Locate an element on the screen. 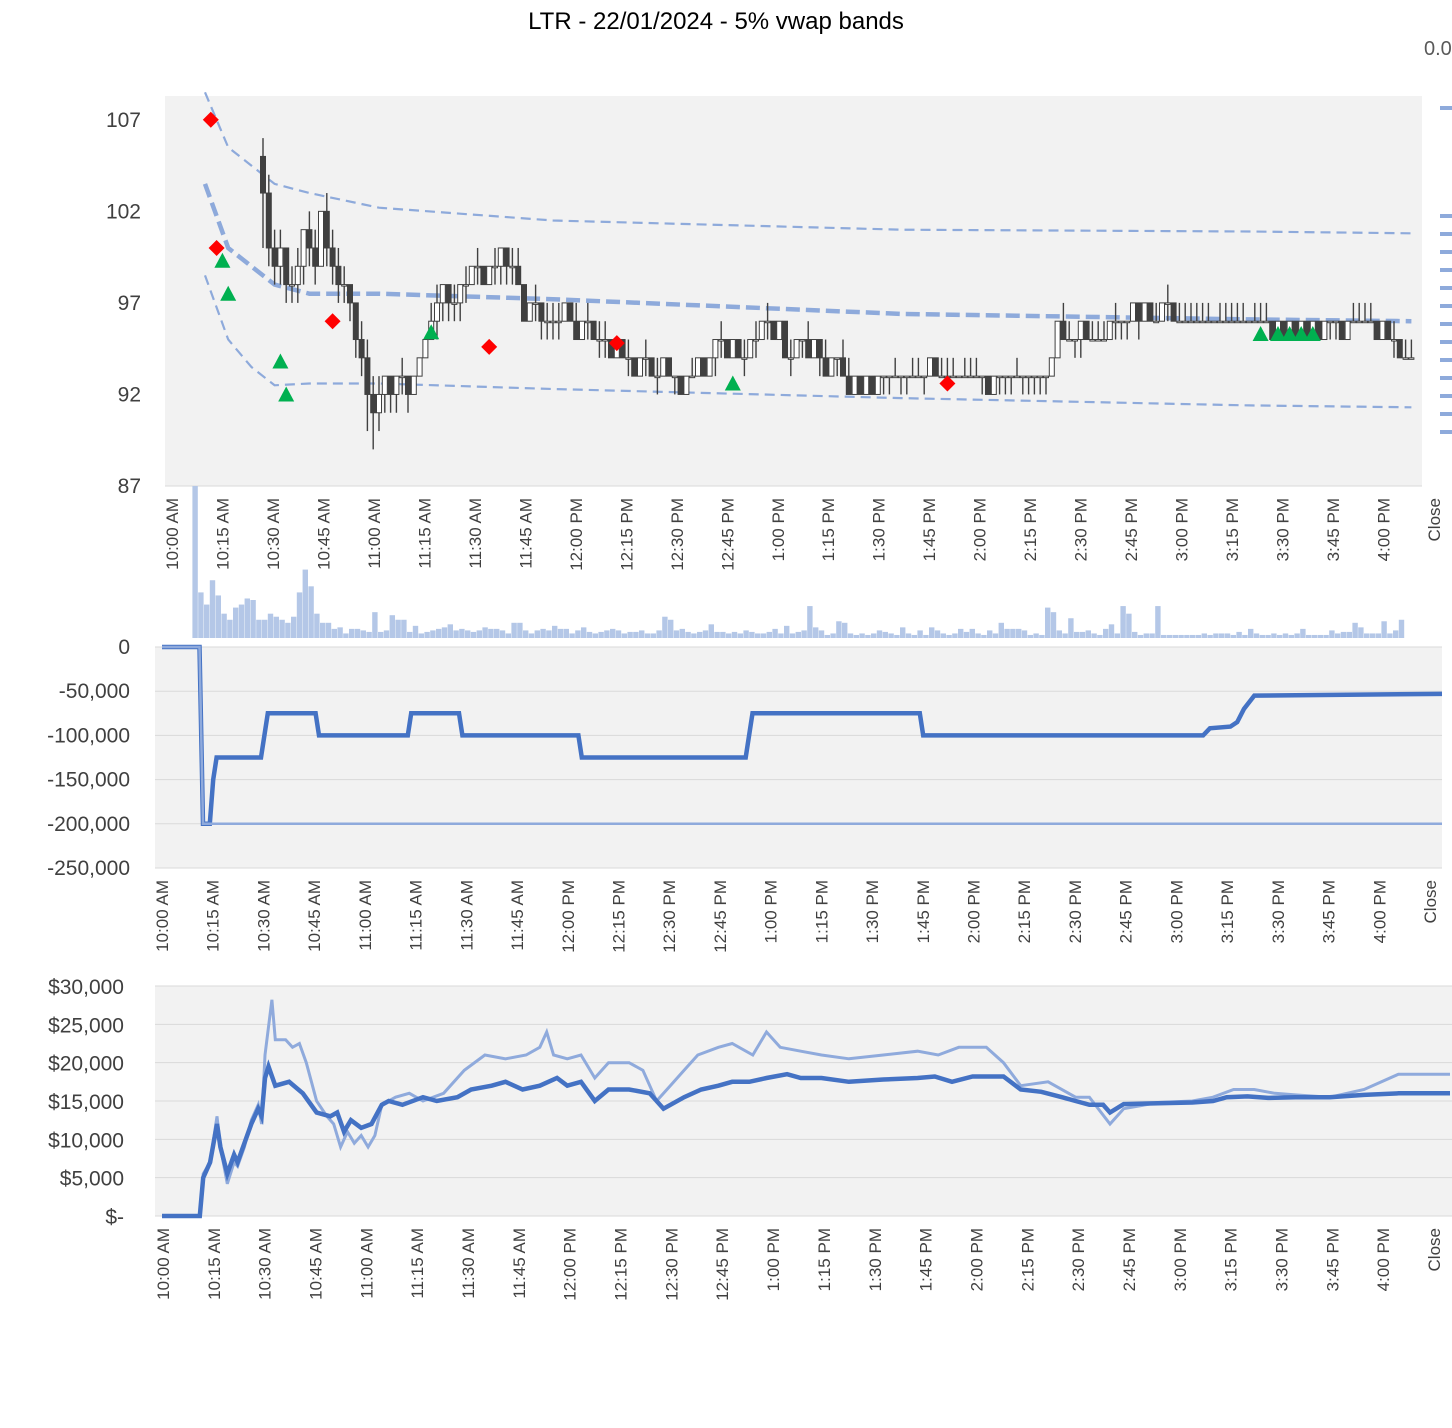  x-tick-label: 10:15 AM is located at coordinates (214, 1264).